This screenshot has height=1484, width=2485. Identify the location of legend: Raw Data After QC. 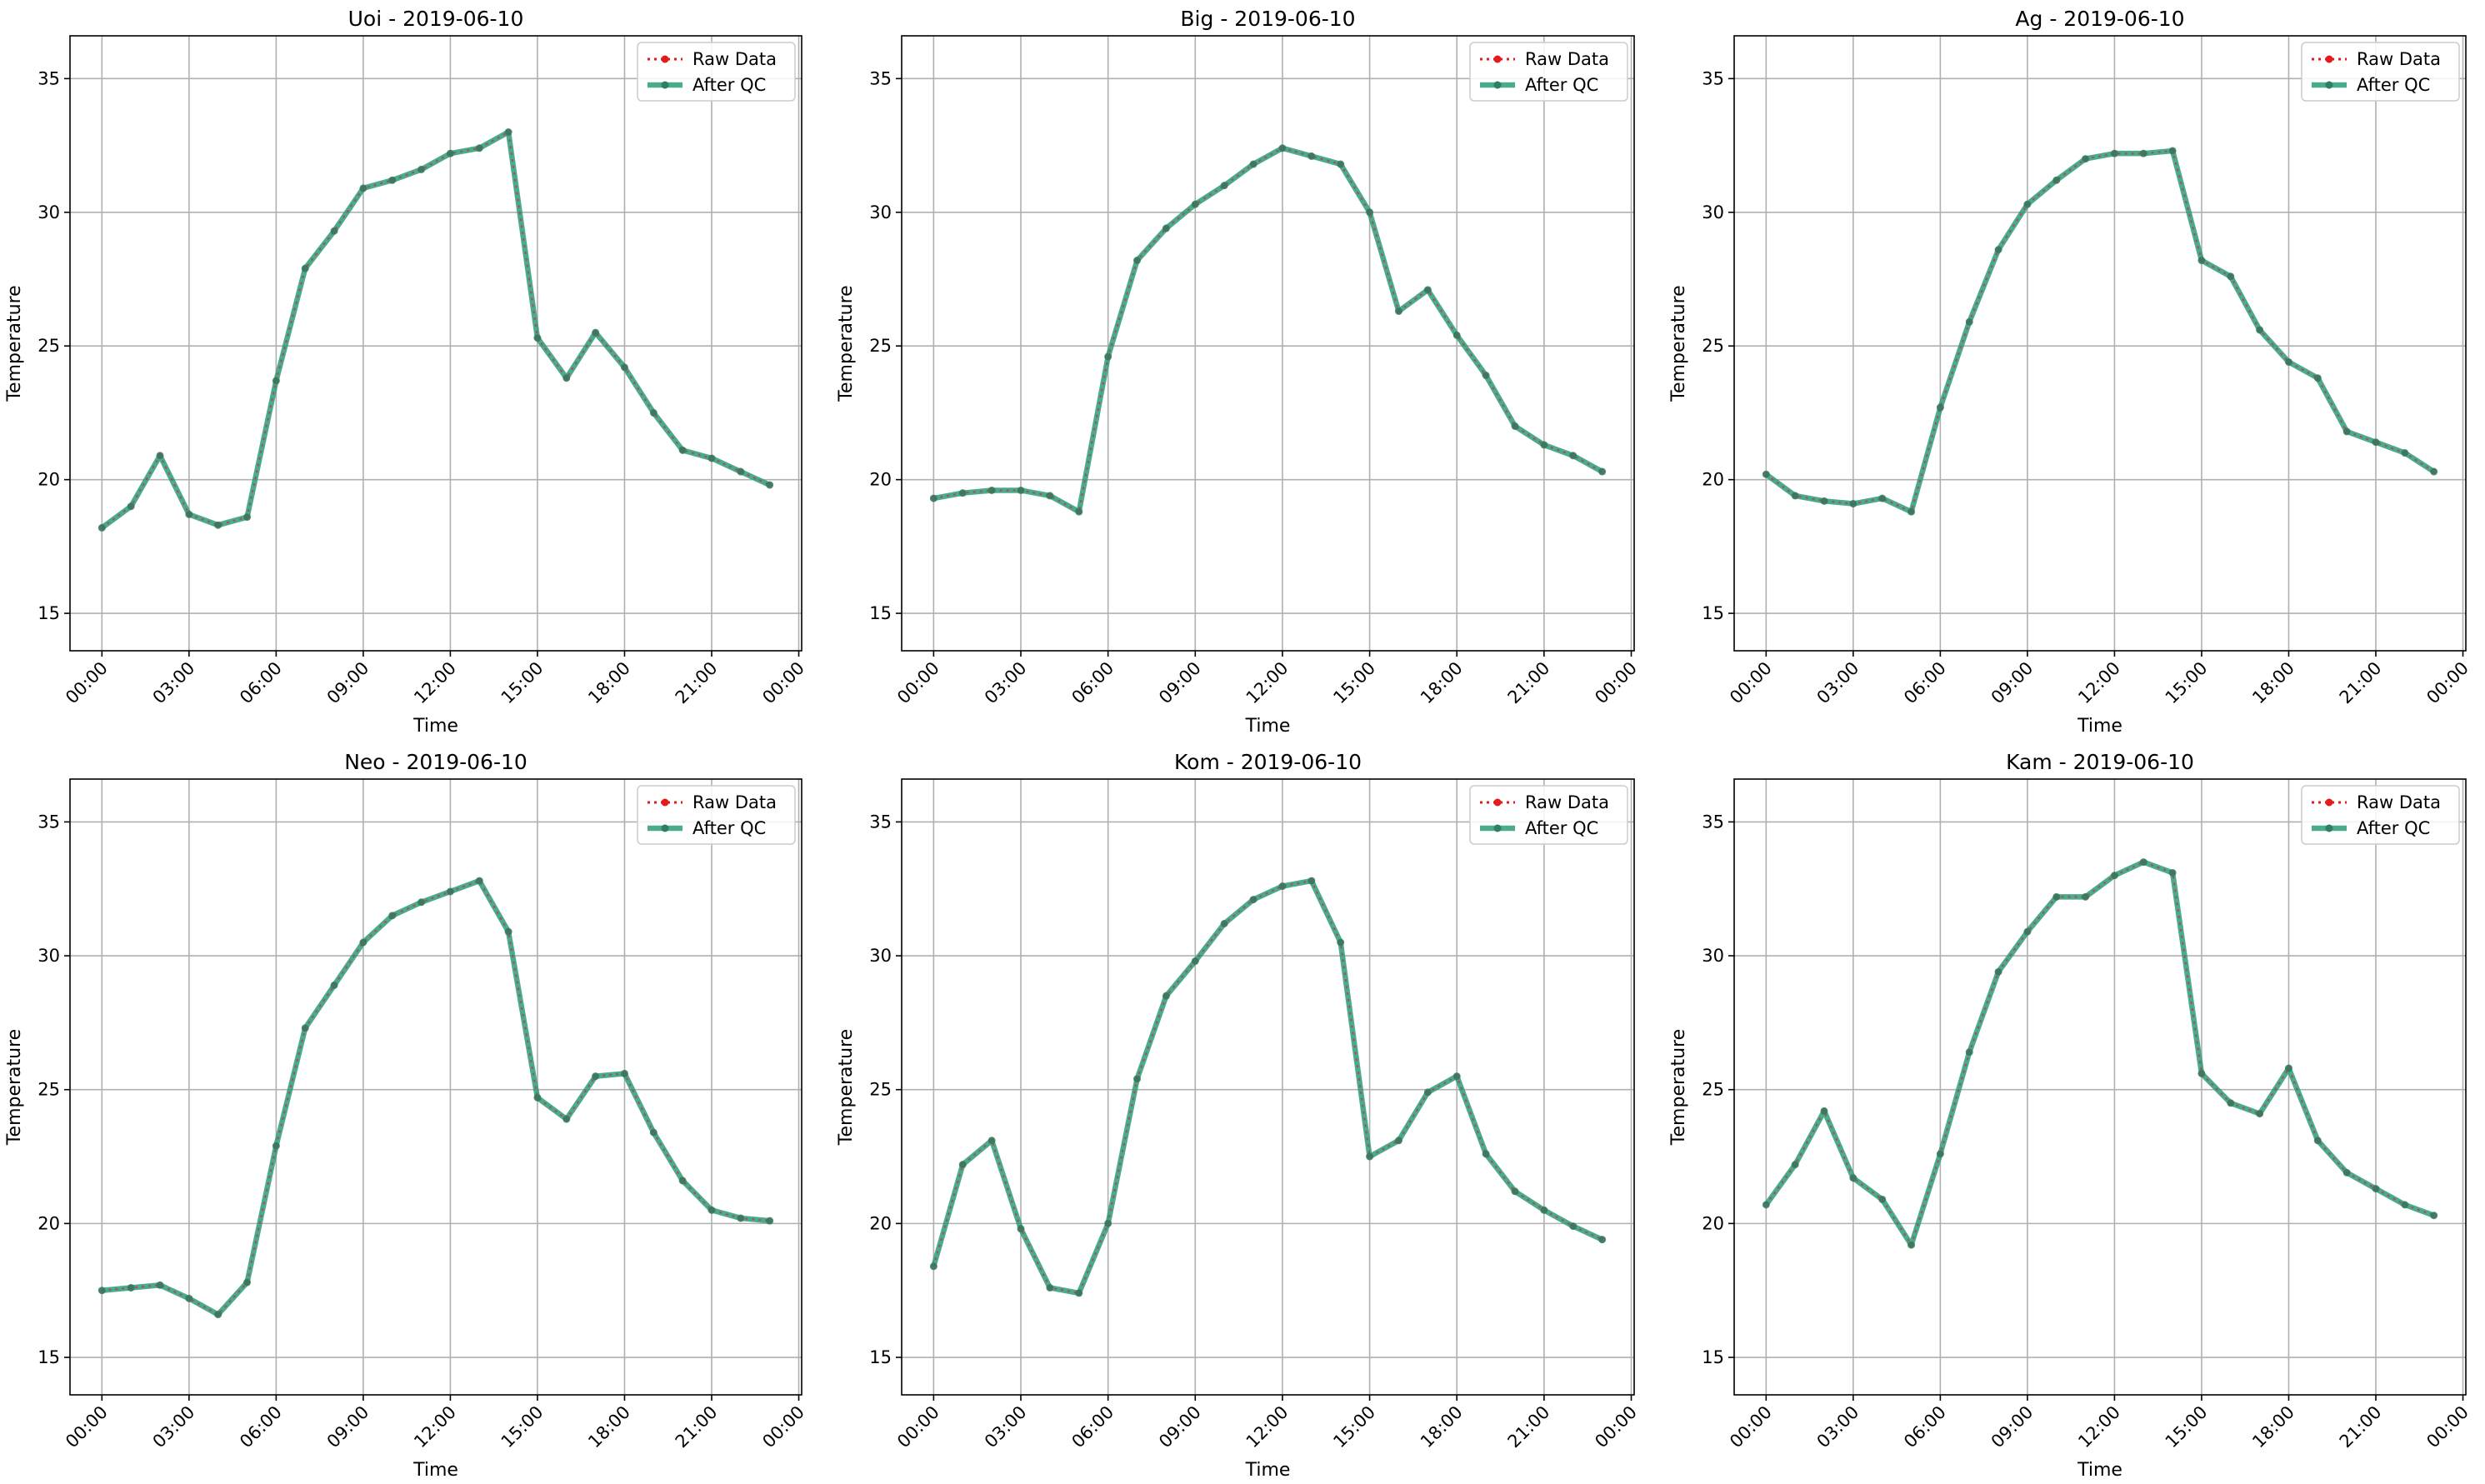
(716, 815).